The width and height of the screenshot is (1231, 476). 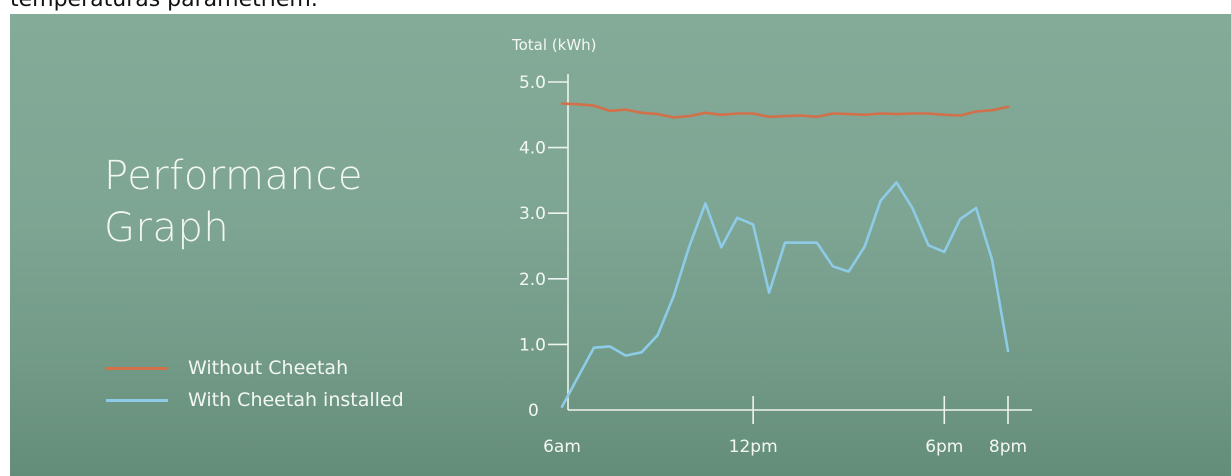 What do you see at coordinates (532, 280) in the screenshot?
I see `y-tick-label: 2.0` at bounding box center [532, 280].